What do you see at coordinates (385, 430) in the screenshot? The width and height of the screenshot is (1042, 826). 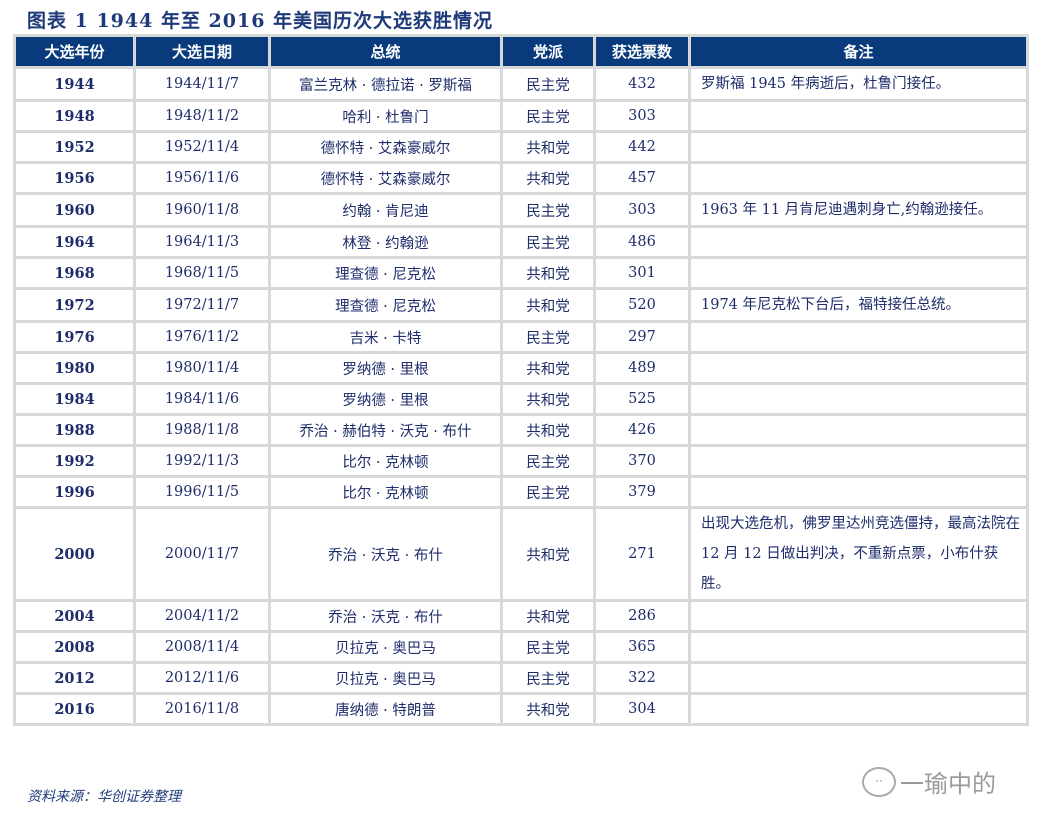 I see `cell-president: 乔治 · 赫伯特 · 沃克 · 布什` at bounding box center [385, 430].